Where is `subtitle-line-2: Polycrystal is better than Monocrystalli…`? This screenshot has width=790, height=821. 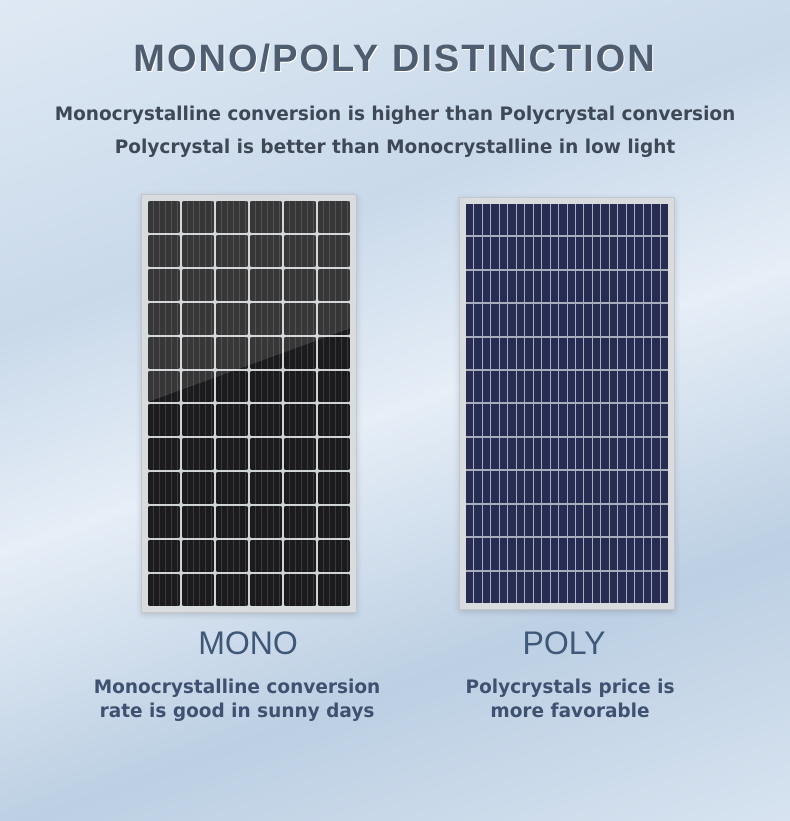
subtitle-line-2: Polycrystal is better than Monocrystalli… is located at coordinates (395, 147).